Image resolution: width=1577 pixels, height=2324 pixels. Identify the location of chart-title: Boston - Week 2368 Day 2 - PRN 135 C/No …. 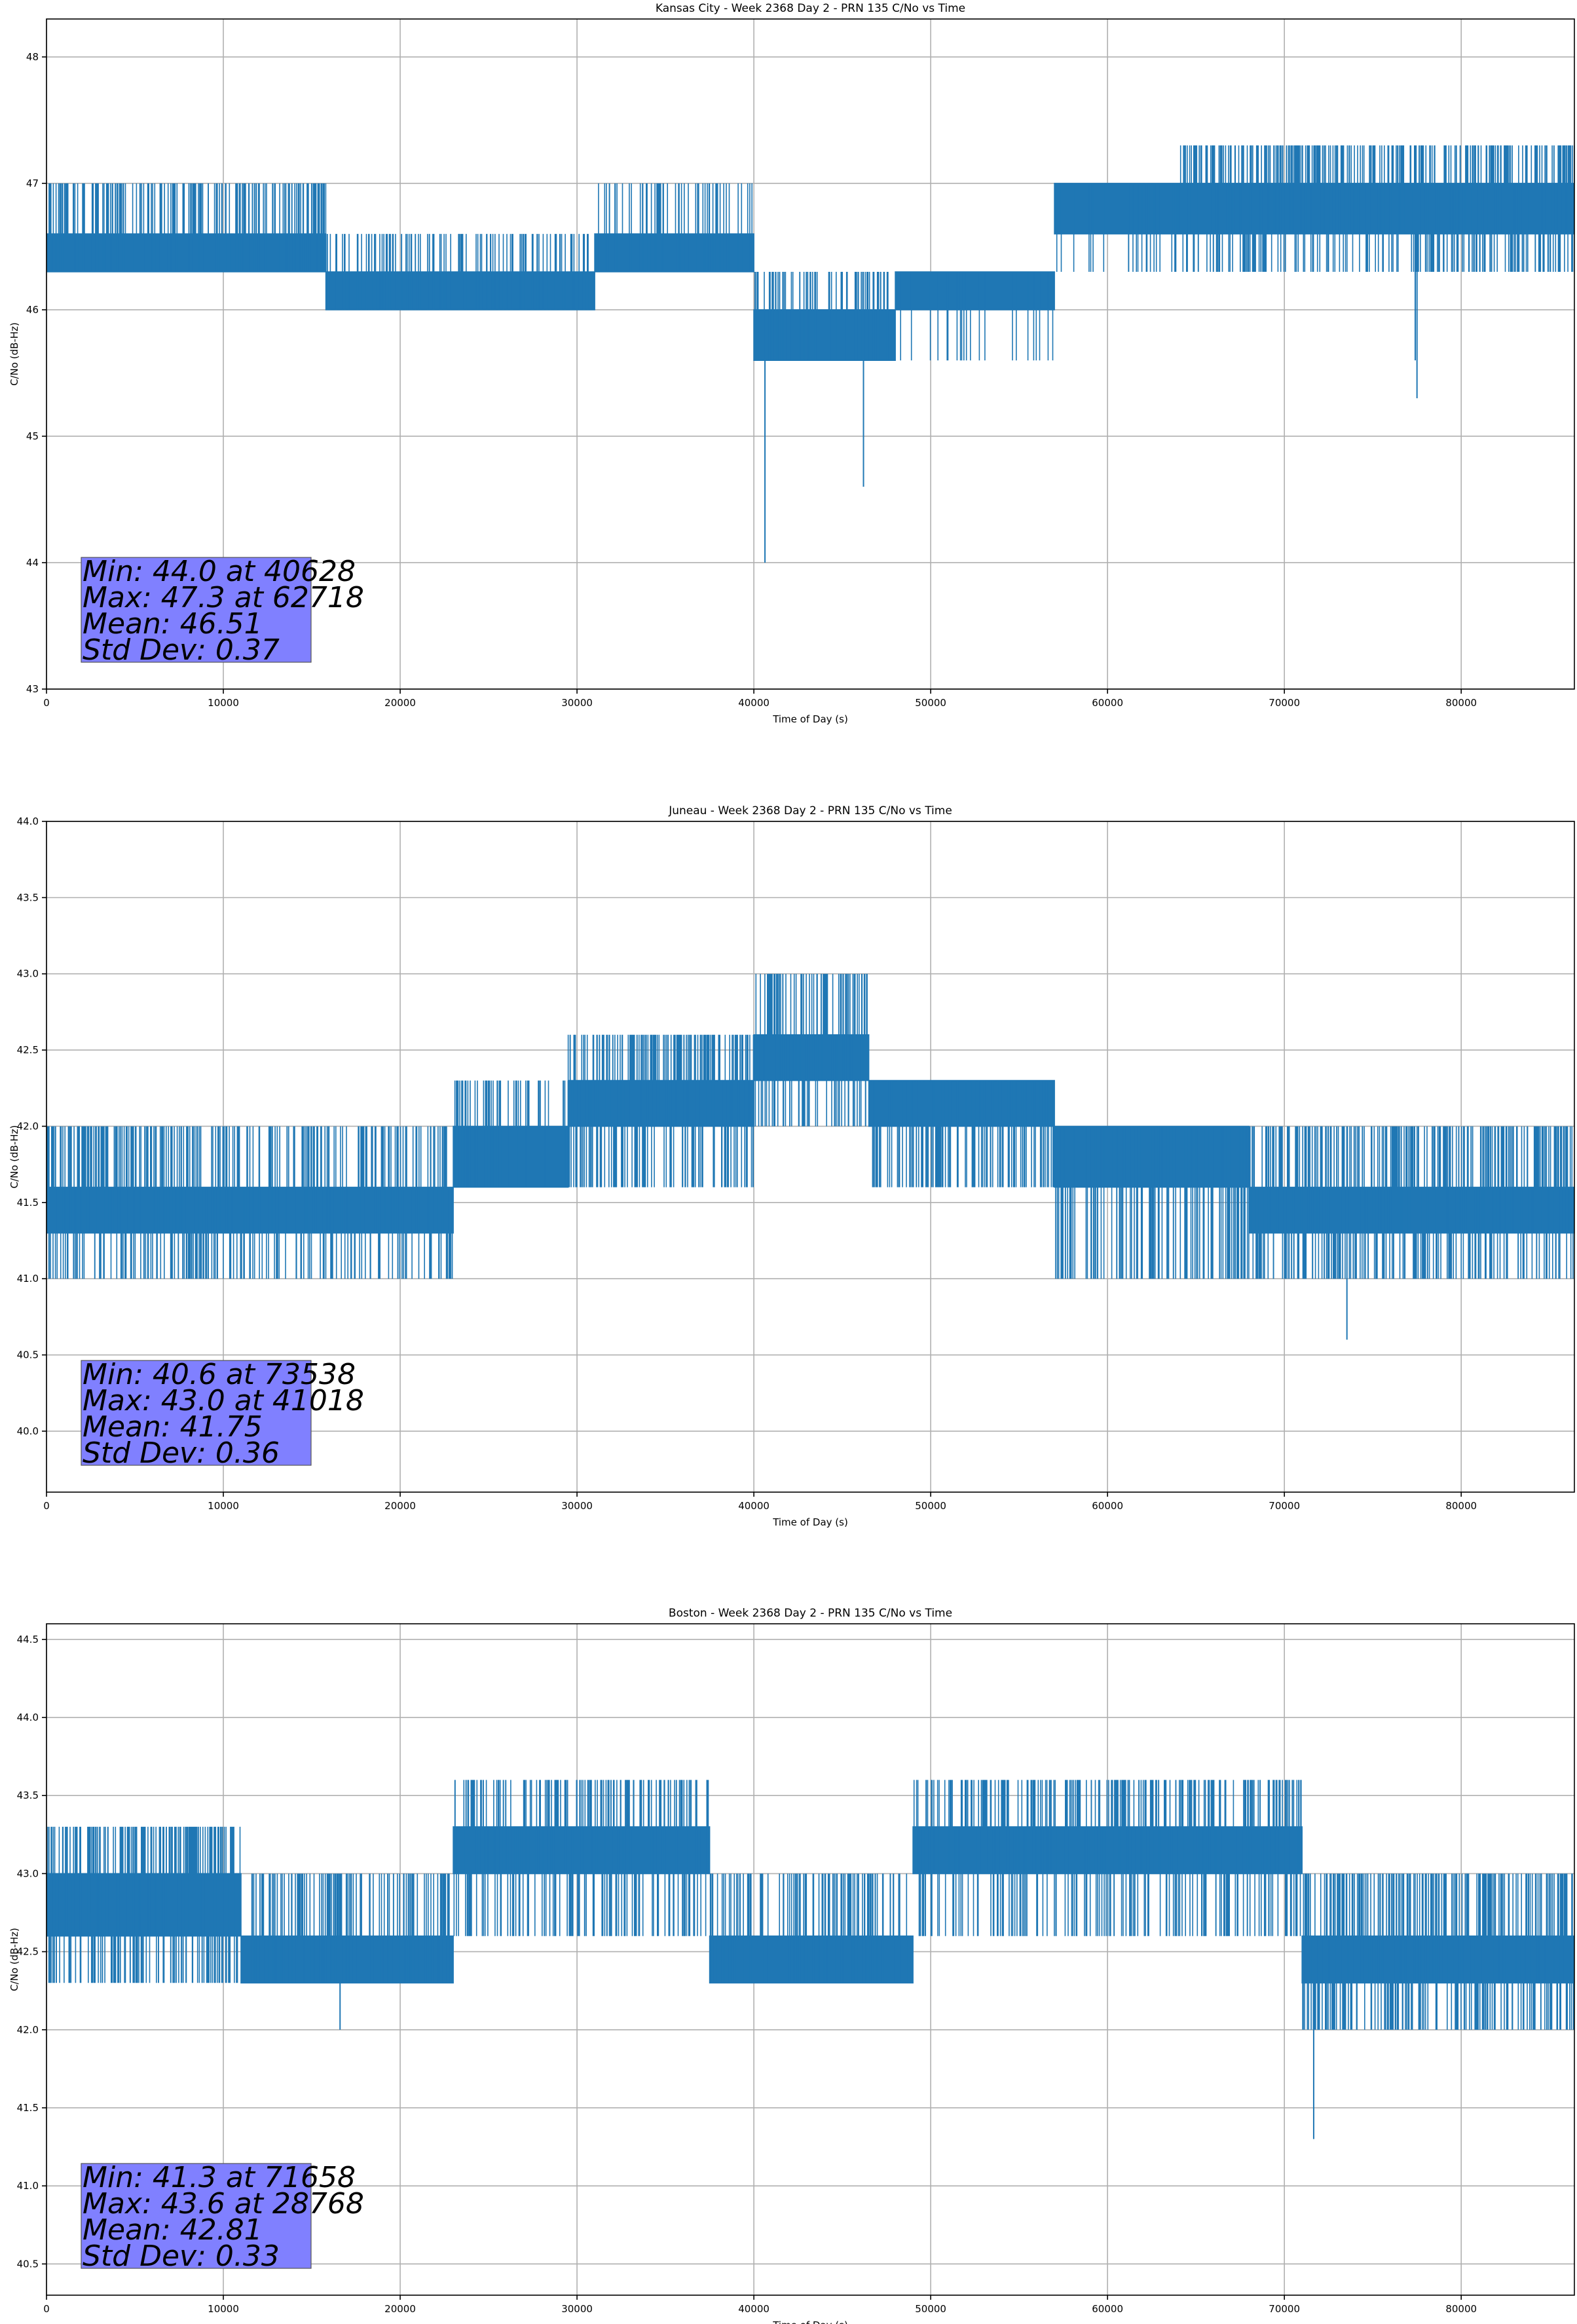
(810, 1613).